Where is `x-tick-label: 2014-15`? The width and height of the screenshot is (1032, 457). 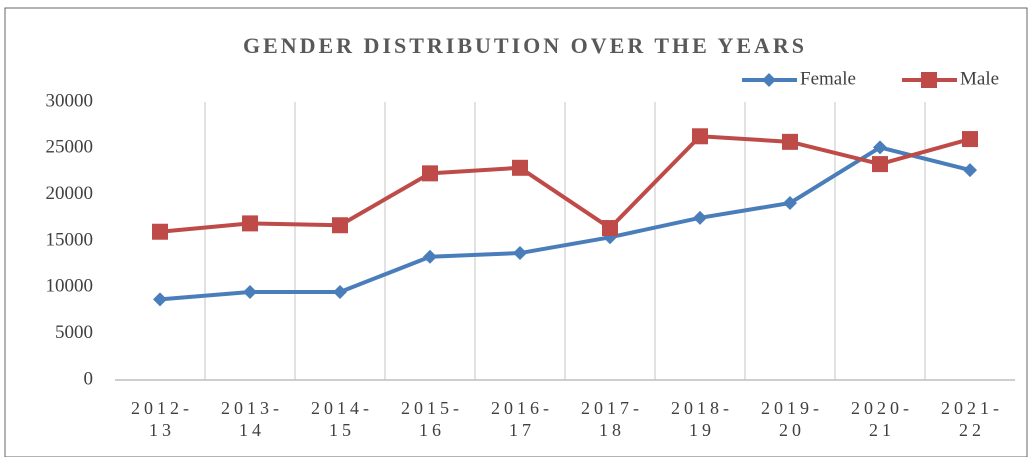 x-tick-label: 2014-15 is located at coordinates (342, 419).